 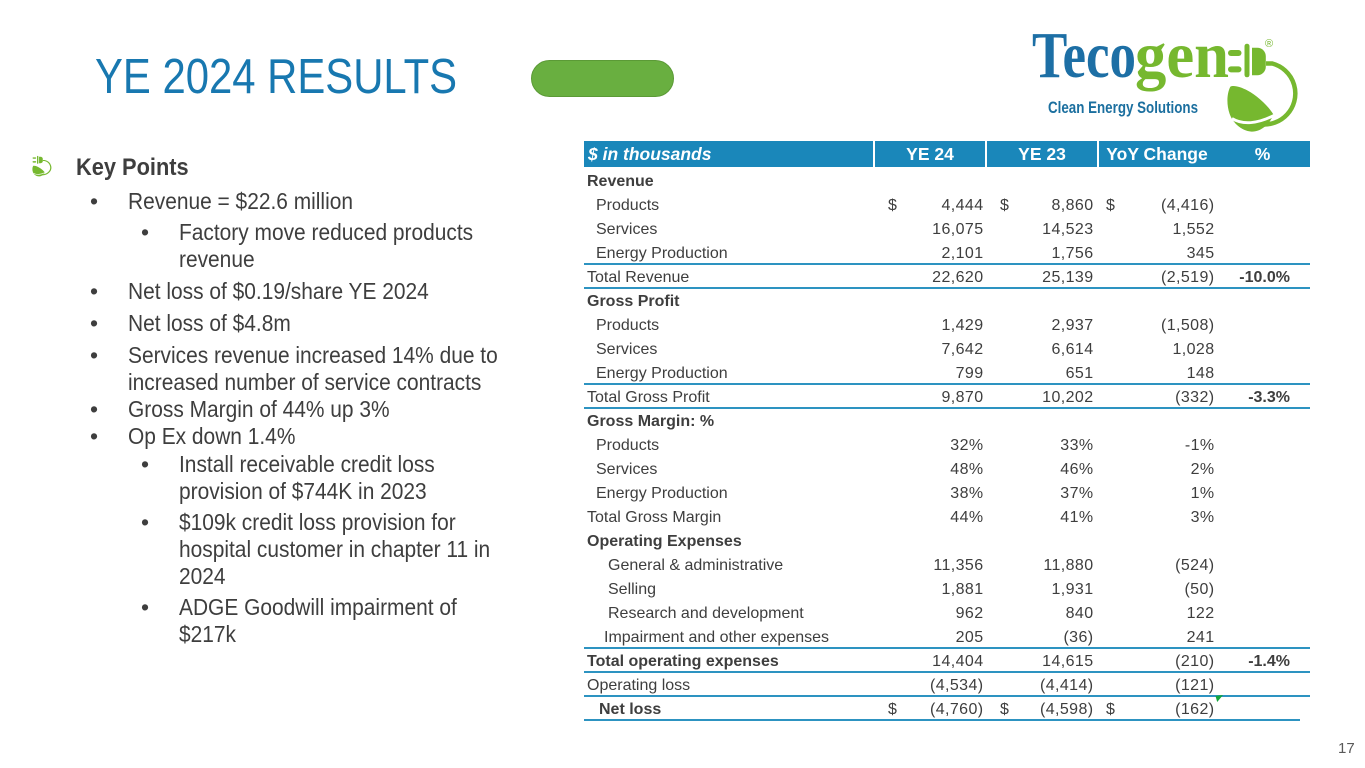 What do you see at coordinates (1182, 60) in the screenshot?
I see `svg-text: gen` at bounding box center [1182, 60].